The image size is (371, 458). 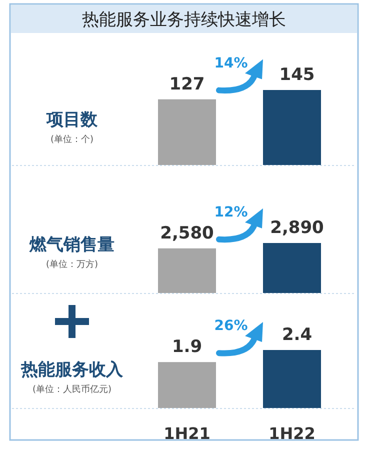 I want to click on data-label: 2.4, so click(x=297, y=335).